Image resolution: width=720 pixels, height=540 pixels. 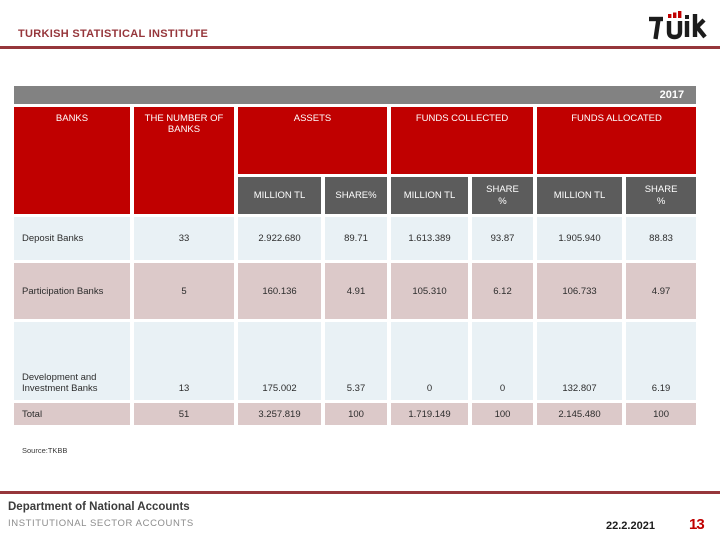 I want to click on cell-collected-tl: 1.613.389, so click(x=429, y=238).